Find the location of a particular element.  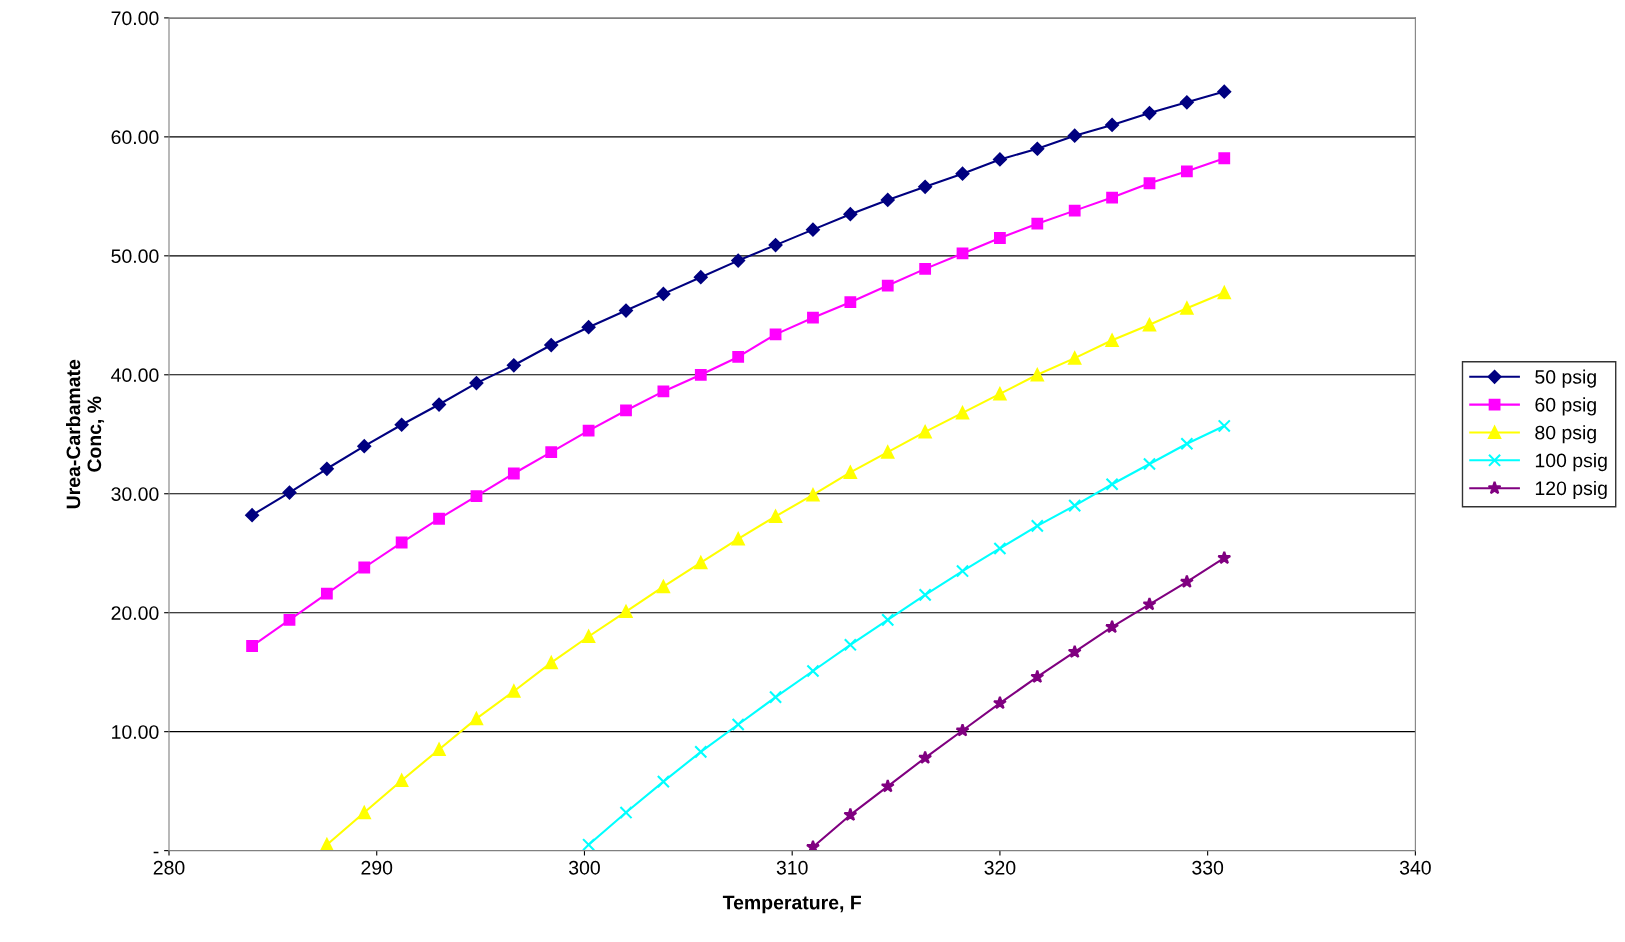

legend-label: 120 psig is located at coordinates (1571, 490).